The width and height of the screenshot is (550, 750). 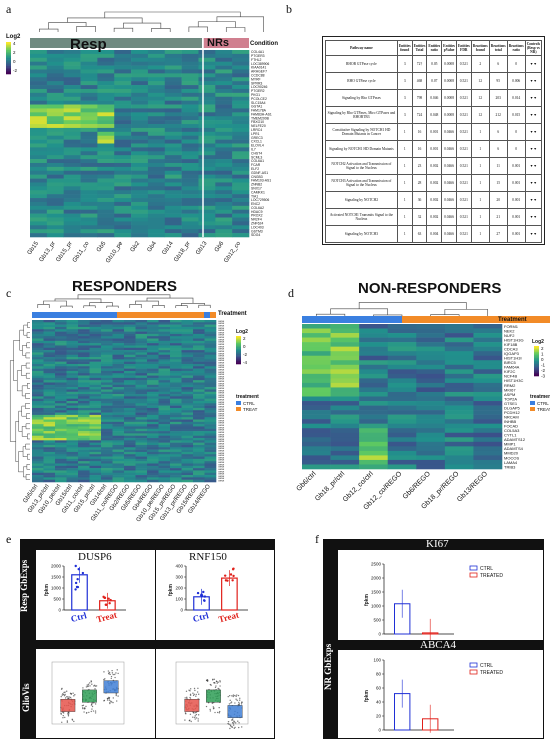 I want to click on gene-label-d: NEK2, so click(x=509, y=330).